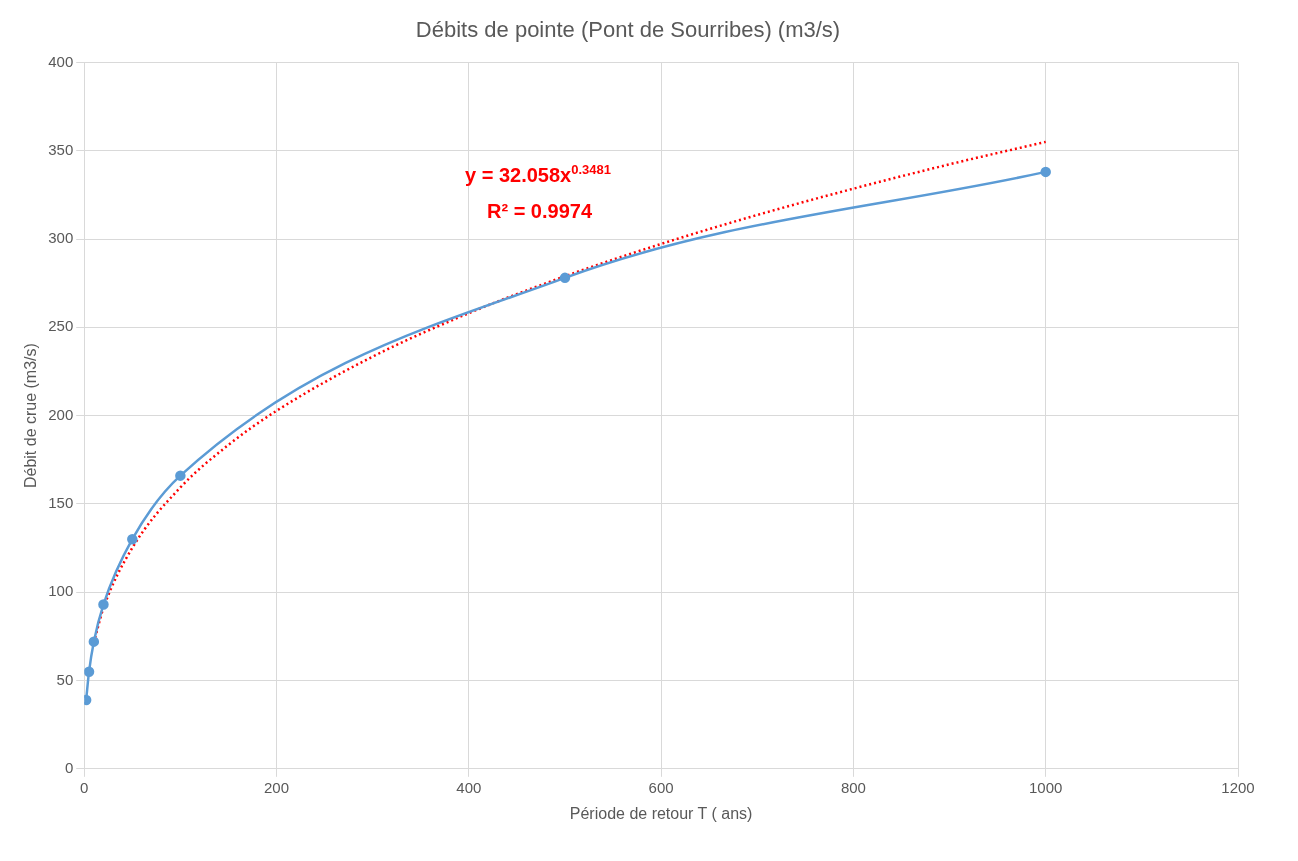 The width and height of the screenshot is (1298, 861). Describe the element at coordinates (61, 591) in the screenshot. I see `y-tick-label: 100` at that location.